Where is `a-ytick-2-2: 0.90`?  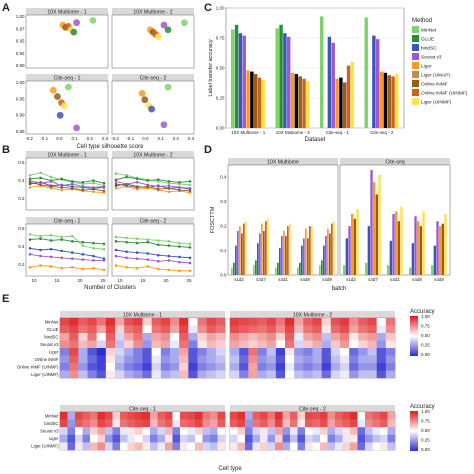
a-ytick-2-2: 0.90 is located at coordinates (20, 115).